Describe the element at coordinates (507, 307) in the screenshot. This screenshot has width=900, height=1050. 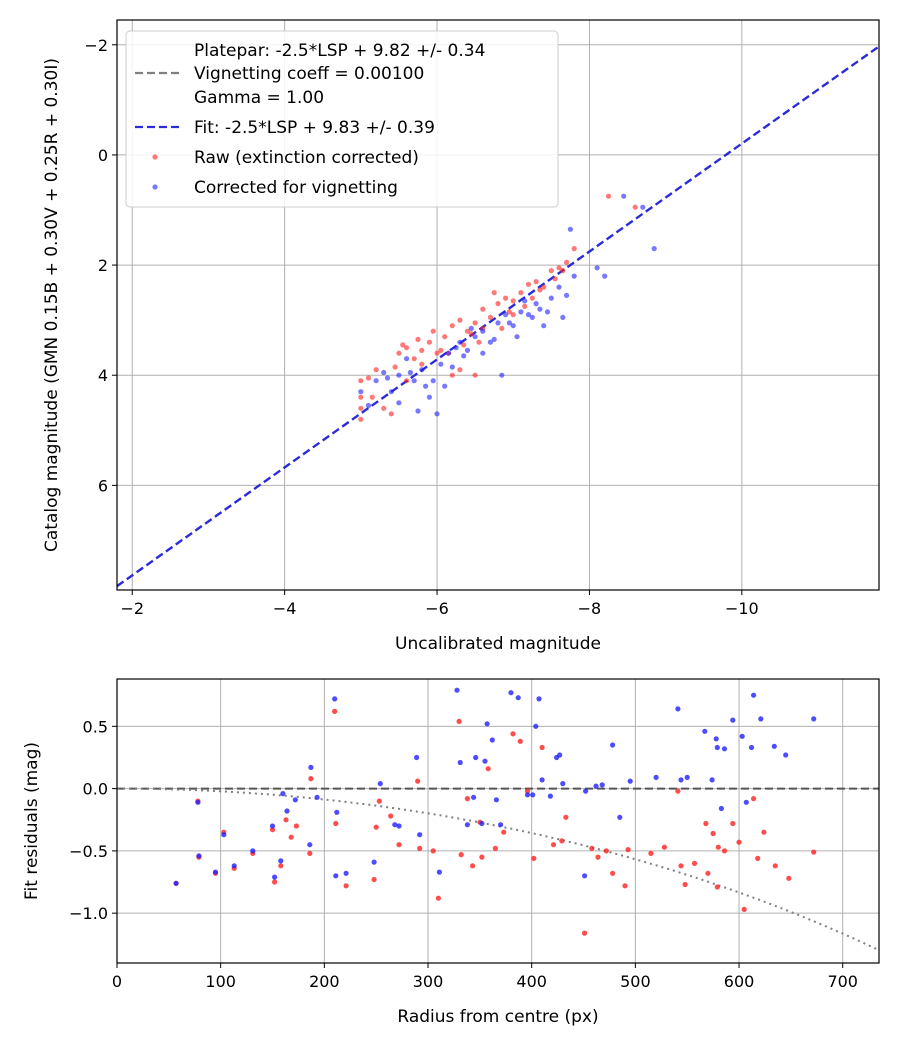
I see `magnitude-plot-points` at that location.